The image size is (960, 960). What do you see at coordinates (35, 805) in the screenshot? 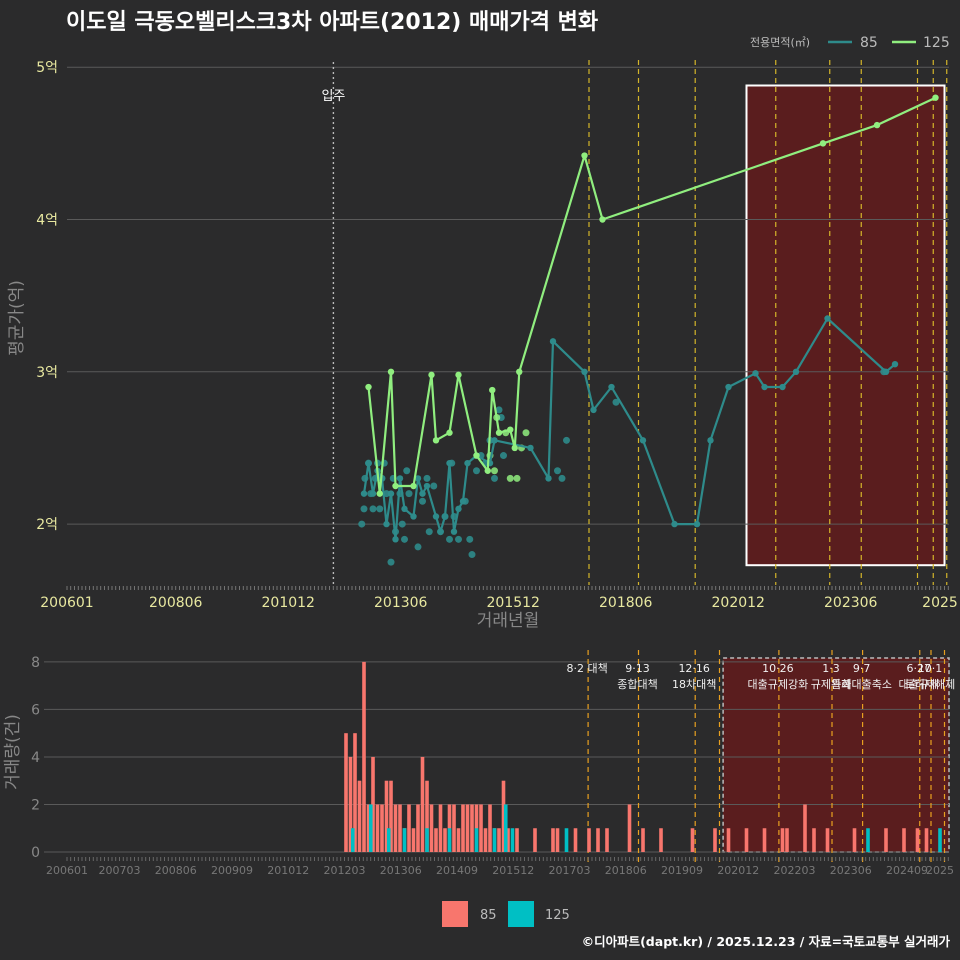
I see `y-tick-label-bottom: 2` at bounding box center [35, 805].